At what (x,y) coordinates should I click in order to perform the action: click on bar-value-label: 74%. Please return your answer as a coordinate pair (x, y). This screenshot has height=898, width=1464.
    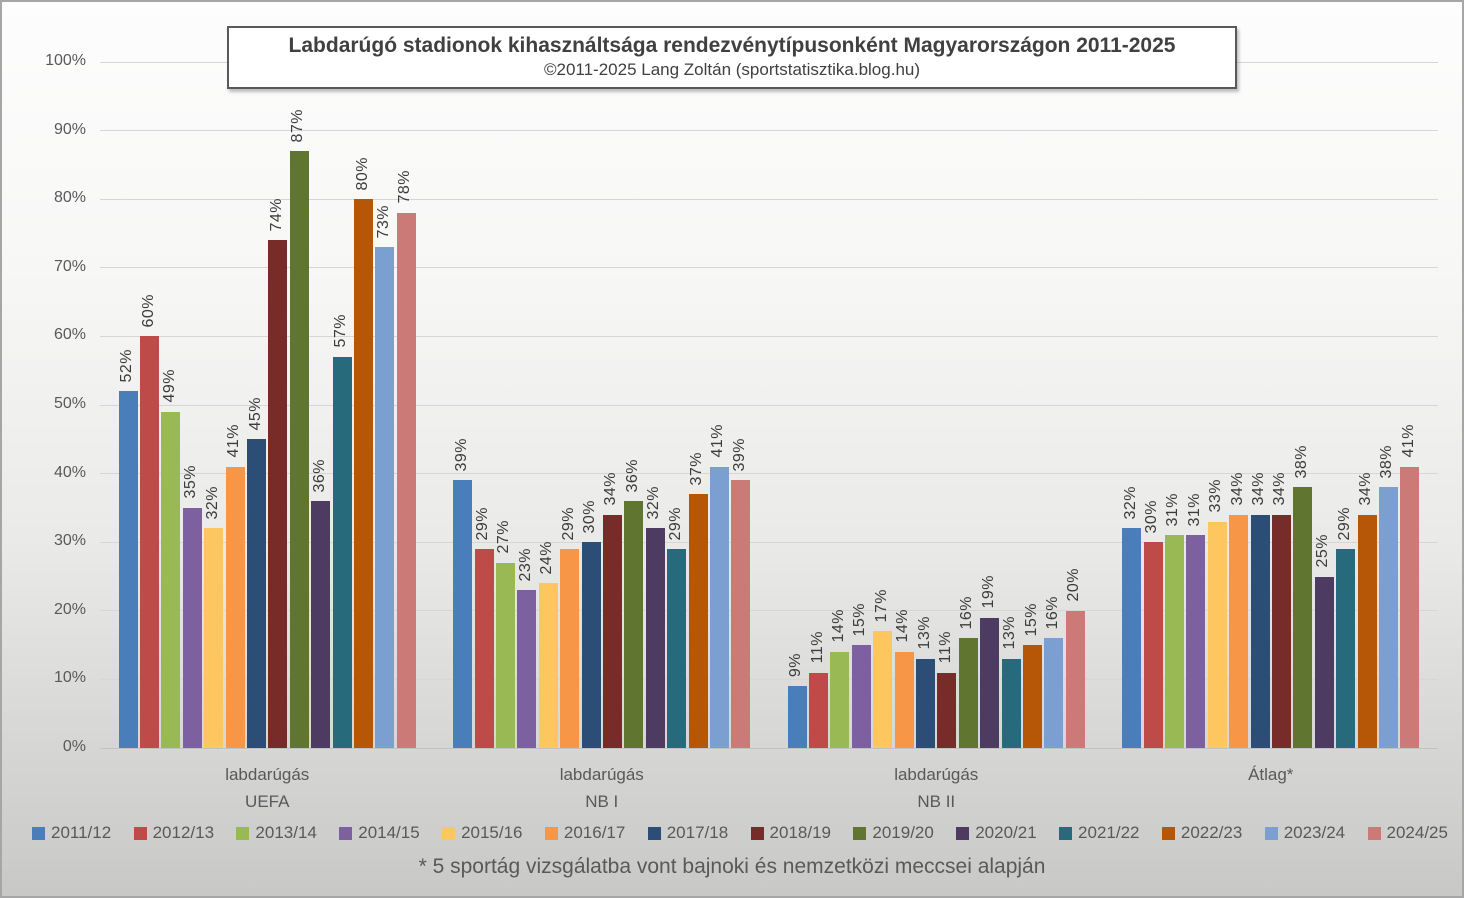
    Looking at the image, I should click on (276, 214).